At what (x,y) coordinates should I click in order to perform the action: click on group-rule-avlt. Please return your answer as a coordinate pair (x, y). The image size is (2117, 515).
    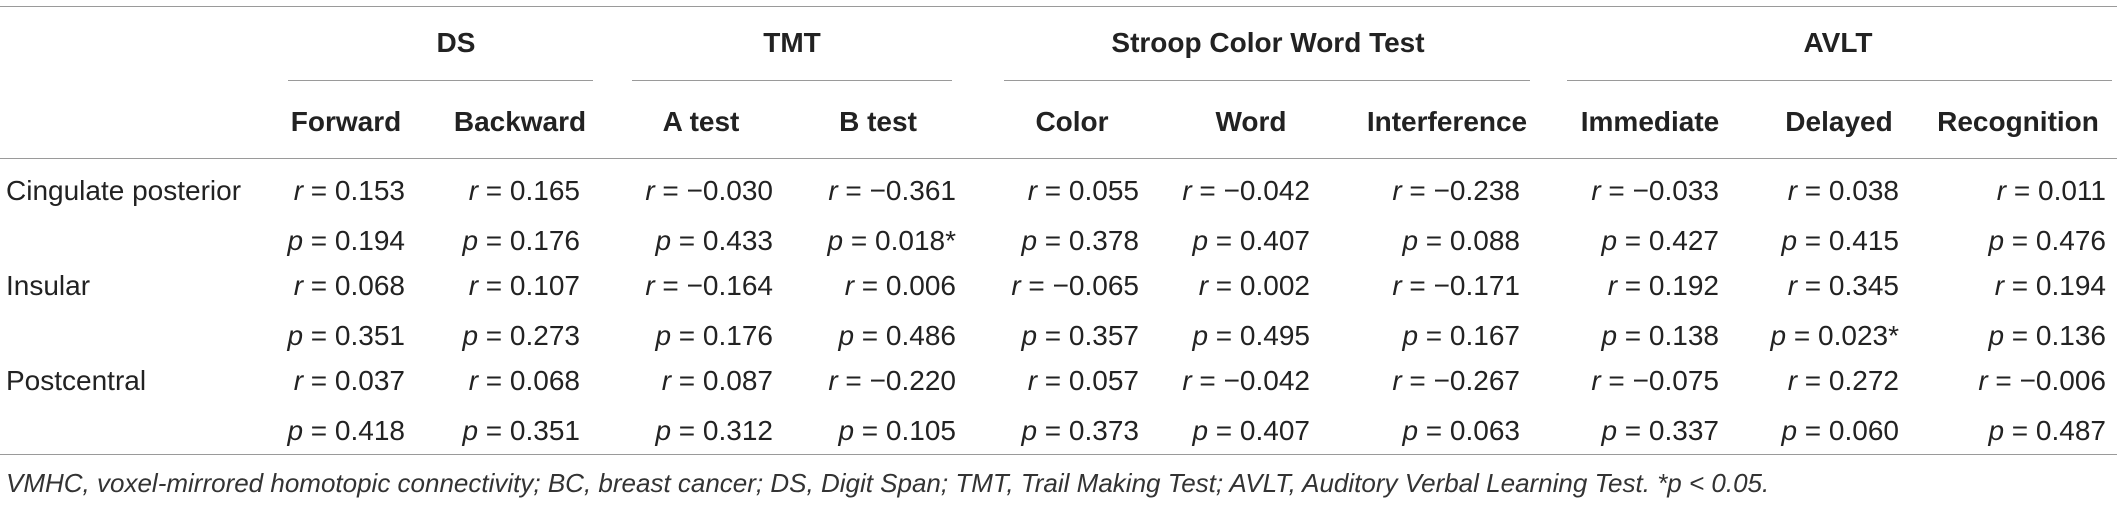
    Looking at the image, I should click on (1839, 80).